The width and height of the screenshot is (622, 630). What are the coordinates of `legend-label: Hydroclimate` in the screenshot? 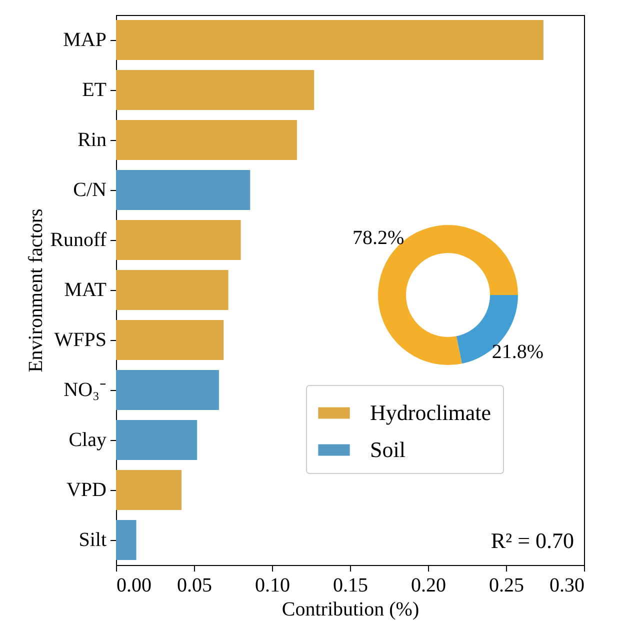 It's located at (430, 412).